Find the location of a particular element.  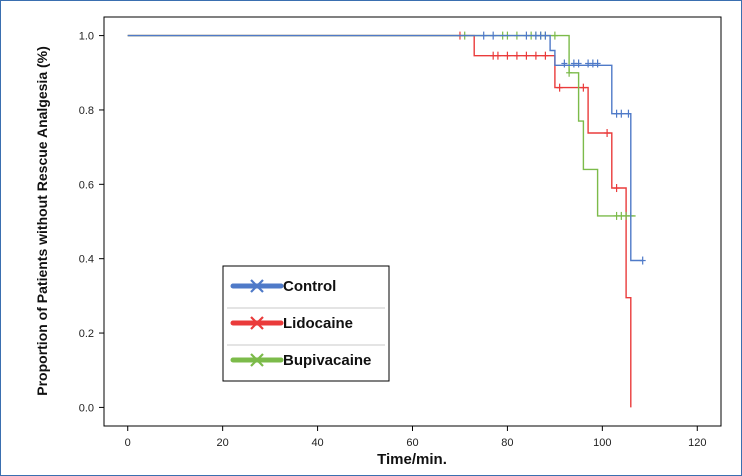

legend-marker-control is located at coordinates (257, 286).